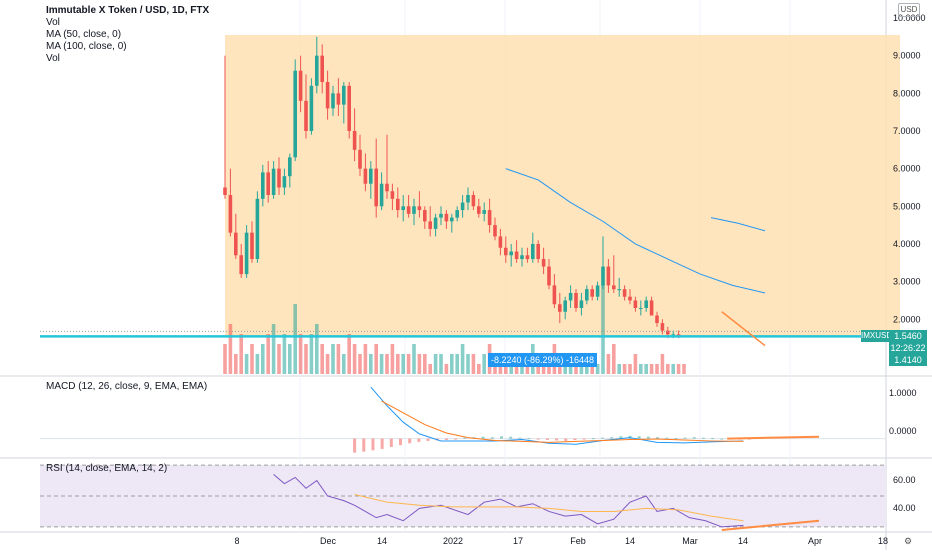 This screenshot has width=932, height=555. I want to click on price-axis-label: 10.0000, so click(909, 18).